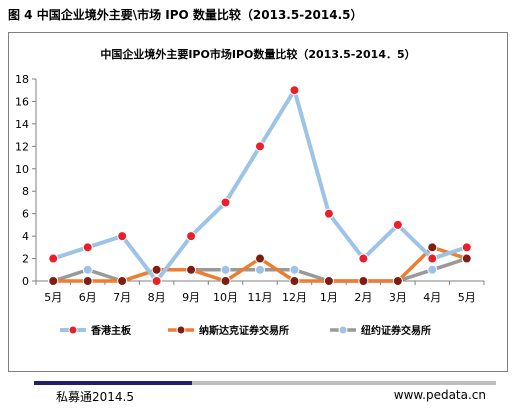 This screenshot has height=417, width=516. Describe the element at coordinates (73, 330) in the screenshot. I see `legend-swatch-marker-hk` at that location.